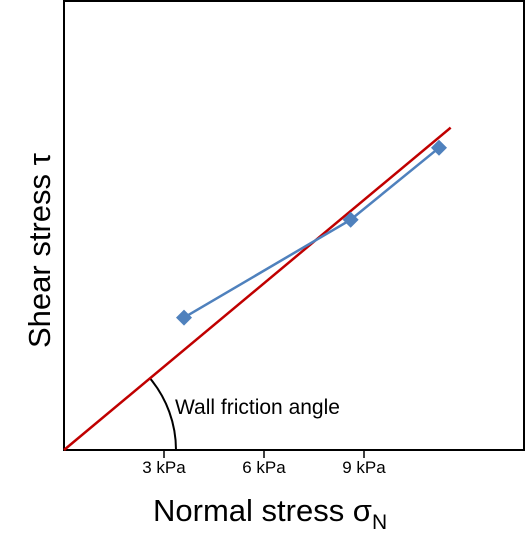  What do you see at coordinates (164, 467) in the screenshot?
I see `x-tick-label: 3 kPa` at bounding box center [164, 467].